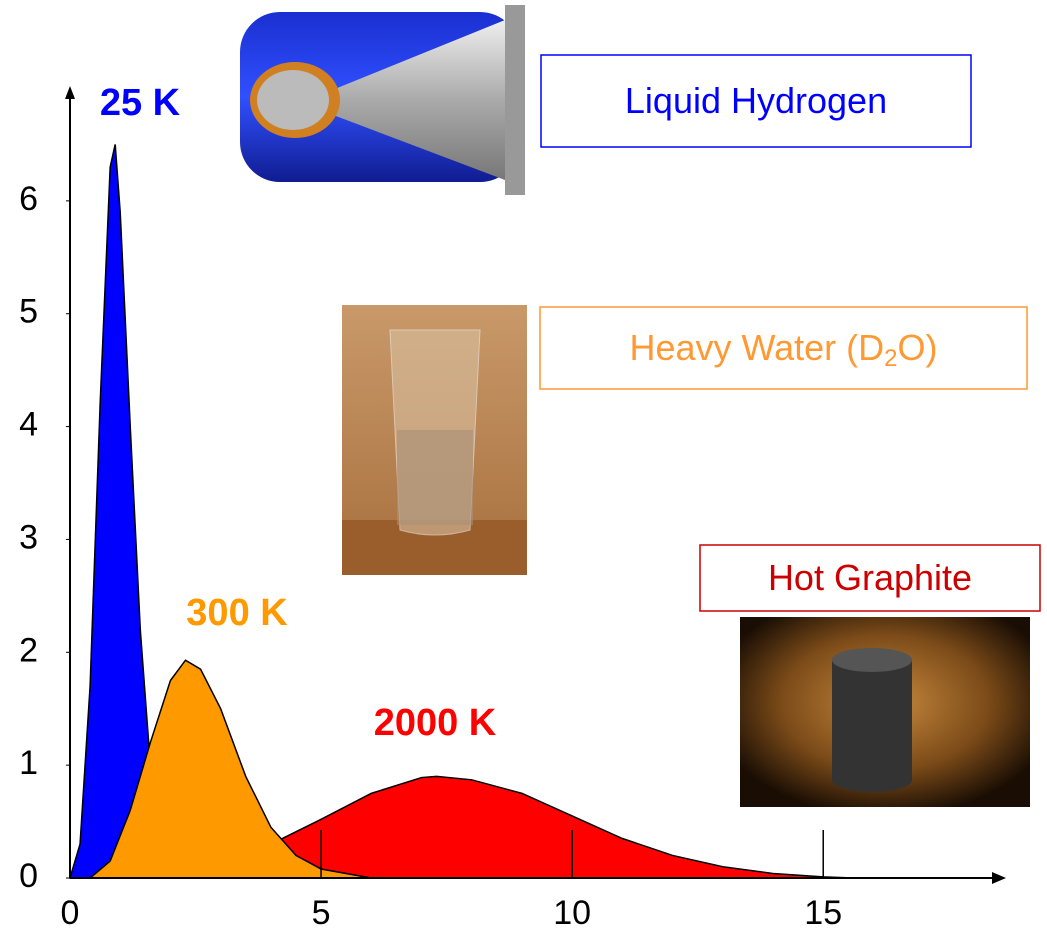 The width and height of the screenshot is (1047, 940). Describe the element at coordinates (28, 650) in the screenshot. I see `y-tick-label: 2` at that location.